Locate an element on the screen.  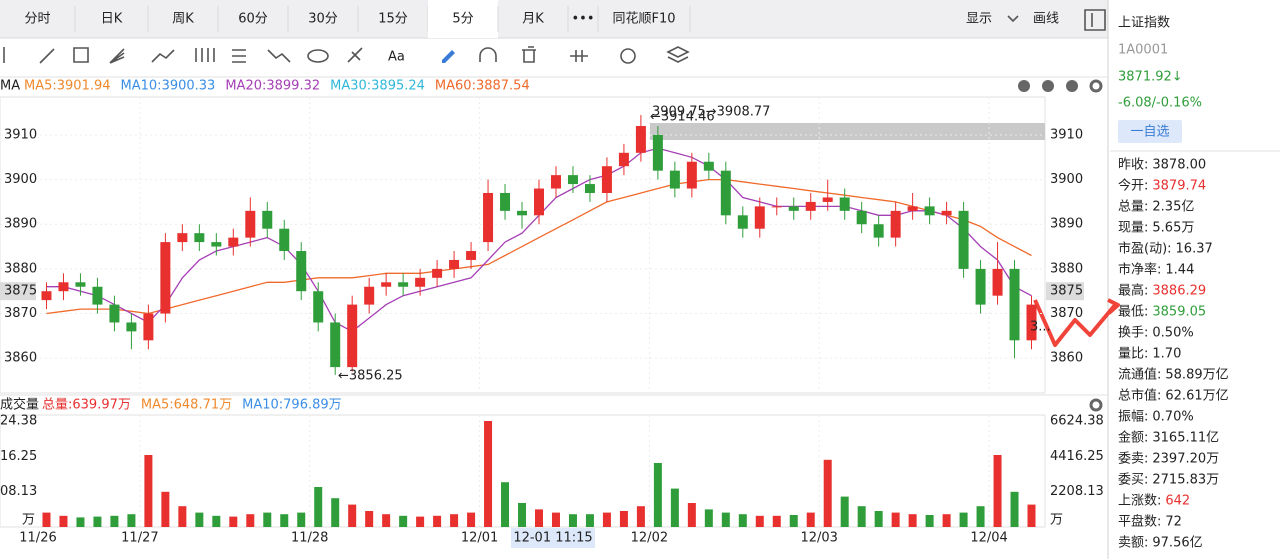
tab: 30分 is located at coordinates (323, 19).